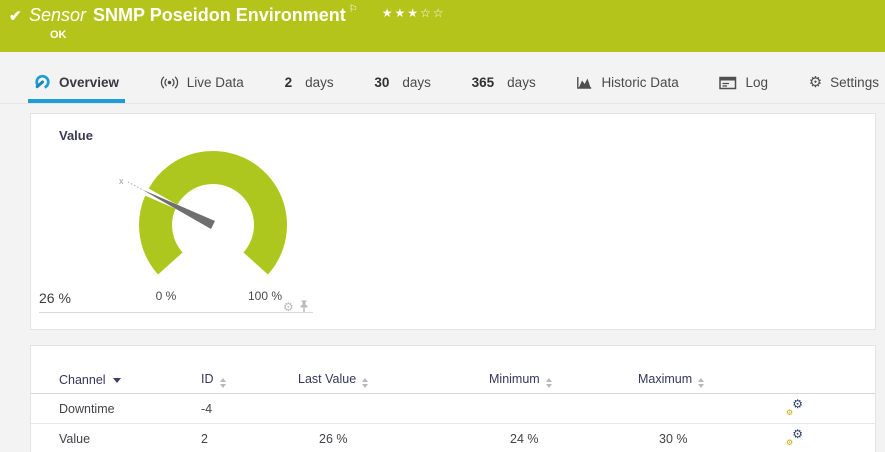  I want to click on tab-label: Historic Data, so click(640, 82).